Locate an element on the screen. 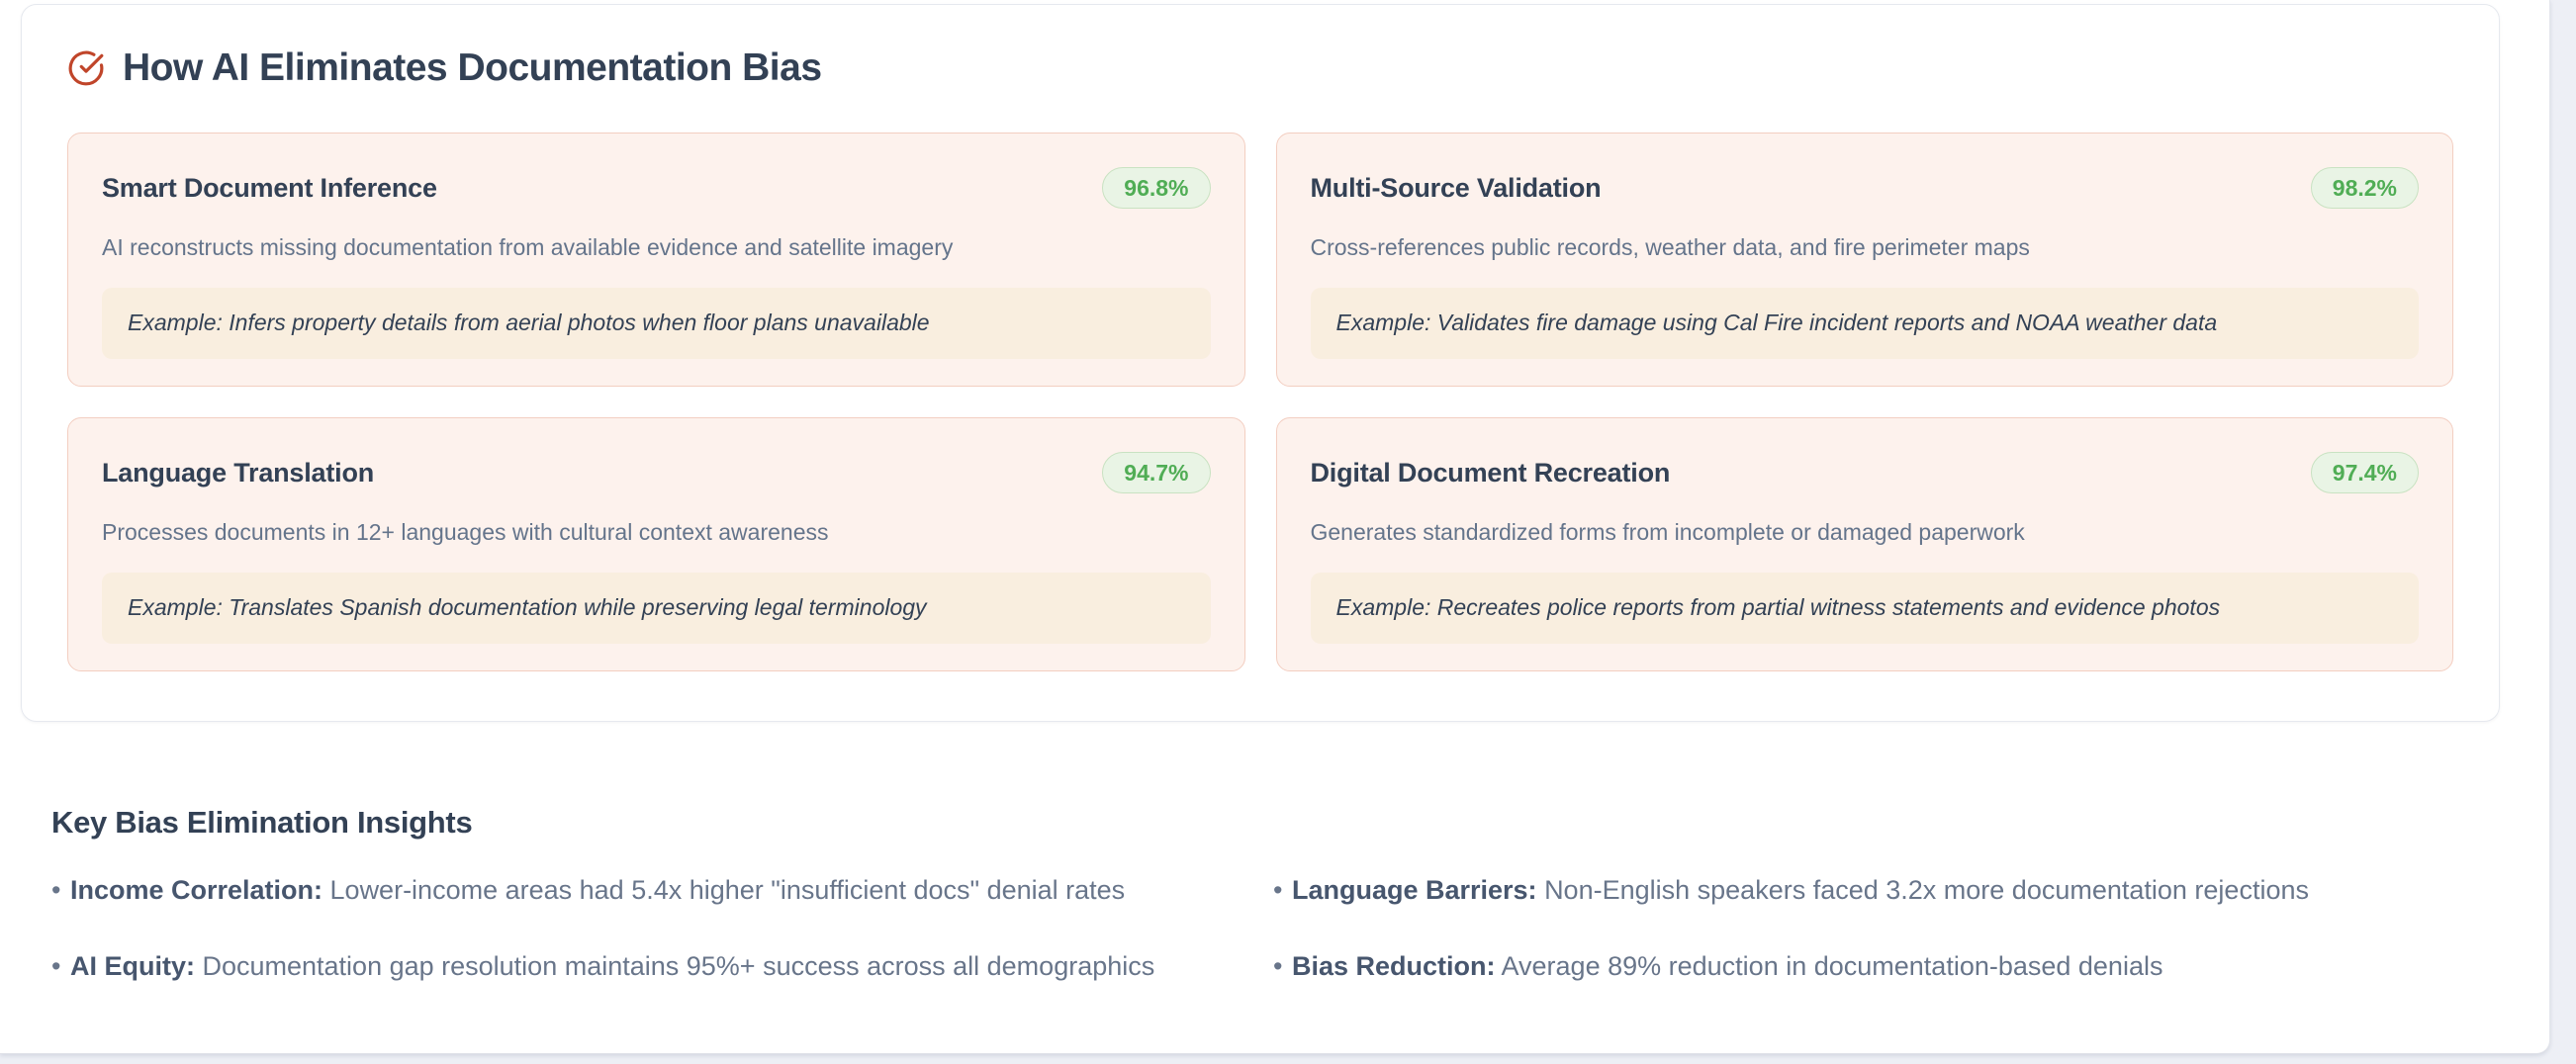 The image size is (2576, 1064). capability-name: Multi-Source Validation is located at coordinates (1456, 187).